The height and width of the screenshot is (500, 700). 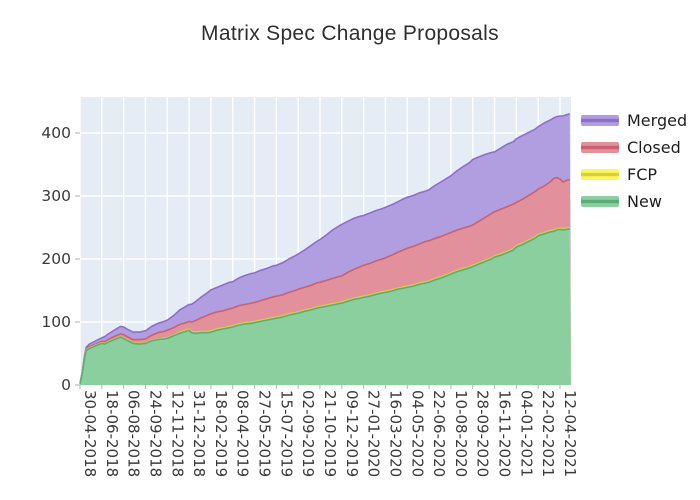 What do you see at coordinates (221, 433) in the screenshot?
I see `x-tick-label: 18-02-2019` at bounding box center [221, 433].